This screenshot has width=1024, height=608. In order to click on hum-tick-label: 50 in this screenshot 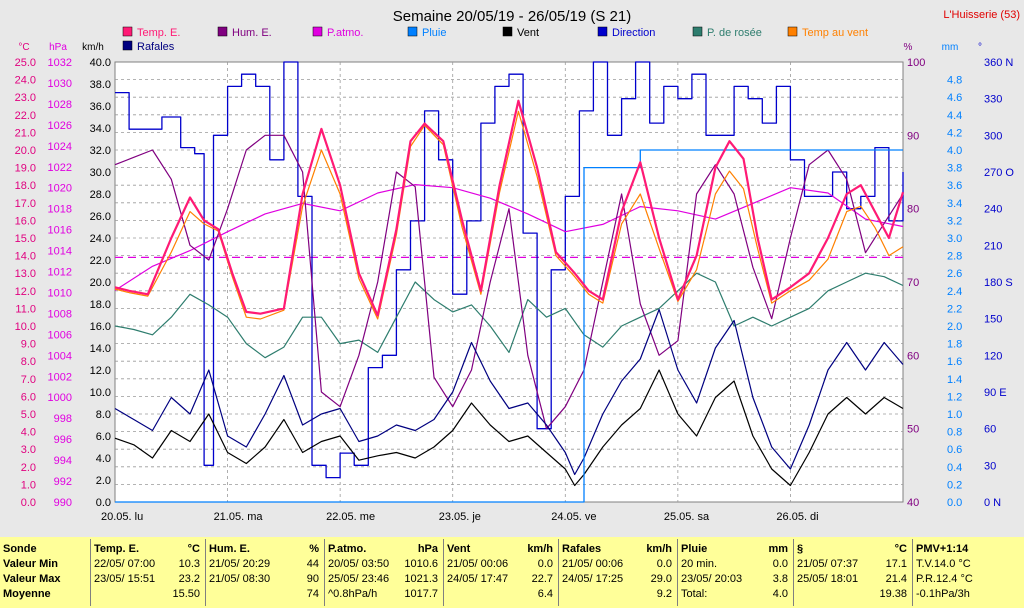, I will do `click(913, 430)`.